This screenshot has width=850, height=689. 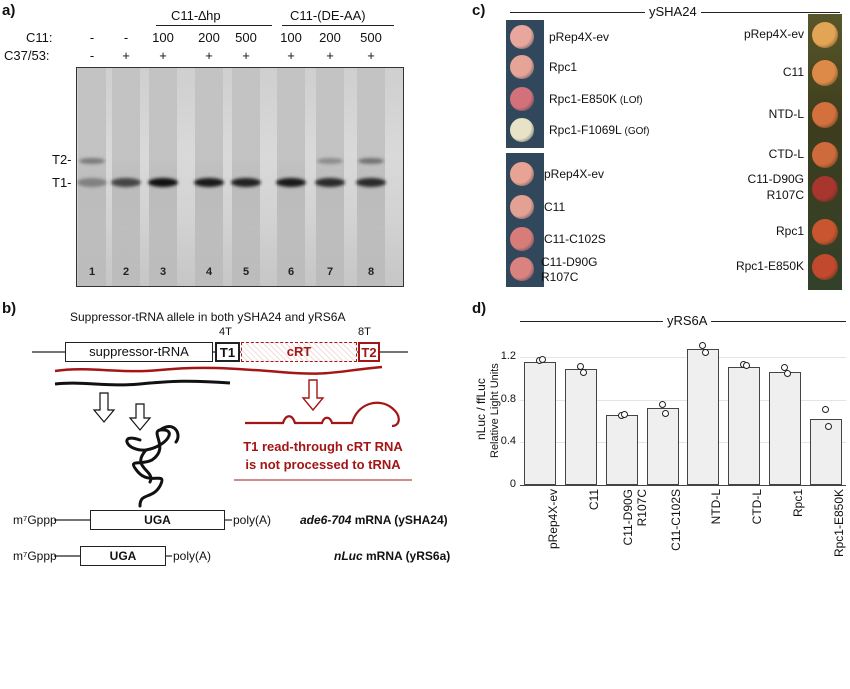 What do you see at coordinates (62, 182) in the screenshot?
I see `t1-marker: T1-` at bounding box center [62, 182].